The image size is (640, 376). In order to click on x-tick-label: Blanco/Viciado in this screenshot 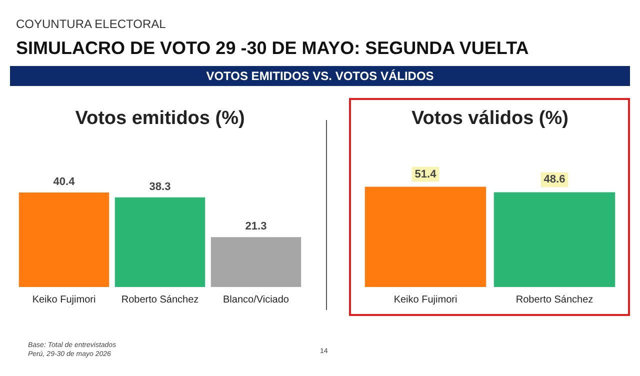, I will do `click(256, 300)`.